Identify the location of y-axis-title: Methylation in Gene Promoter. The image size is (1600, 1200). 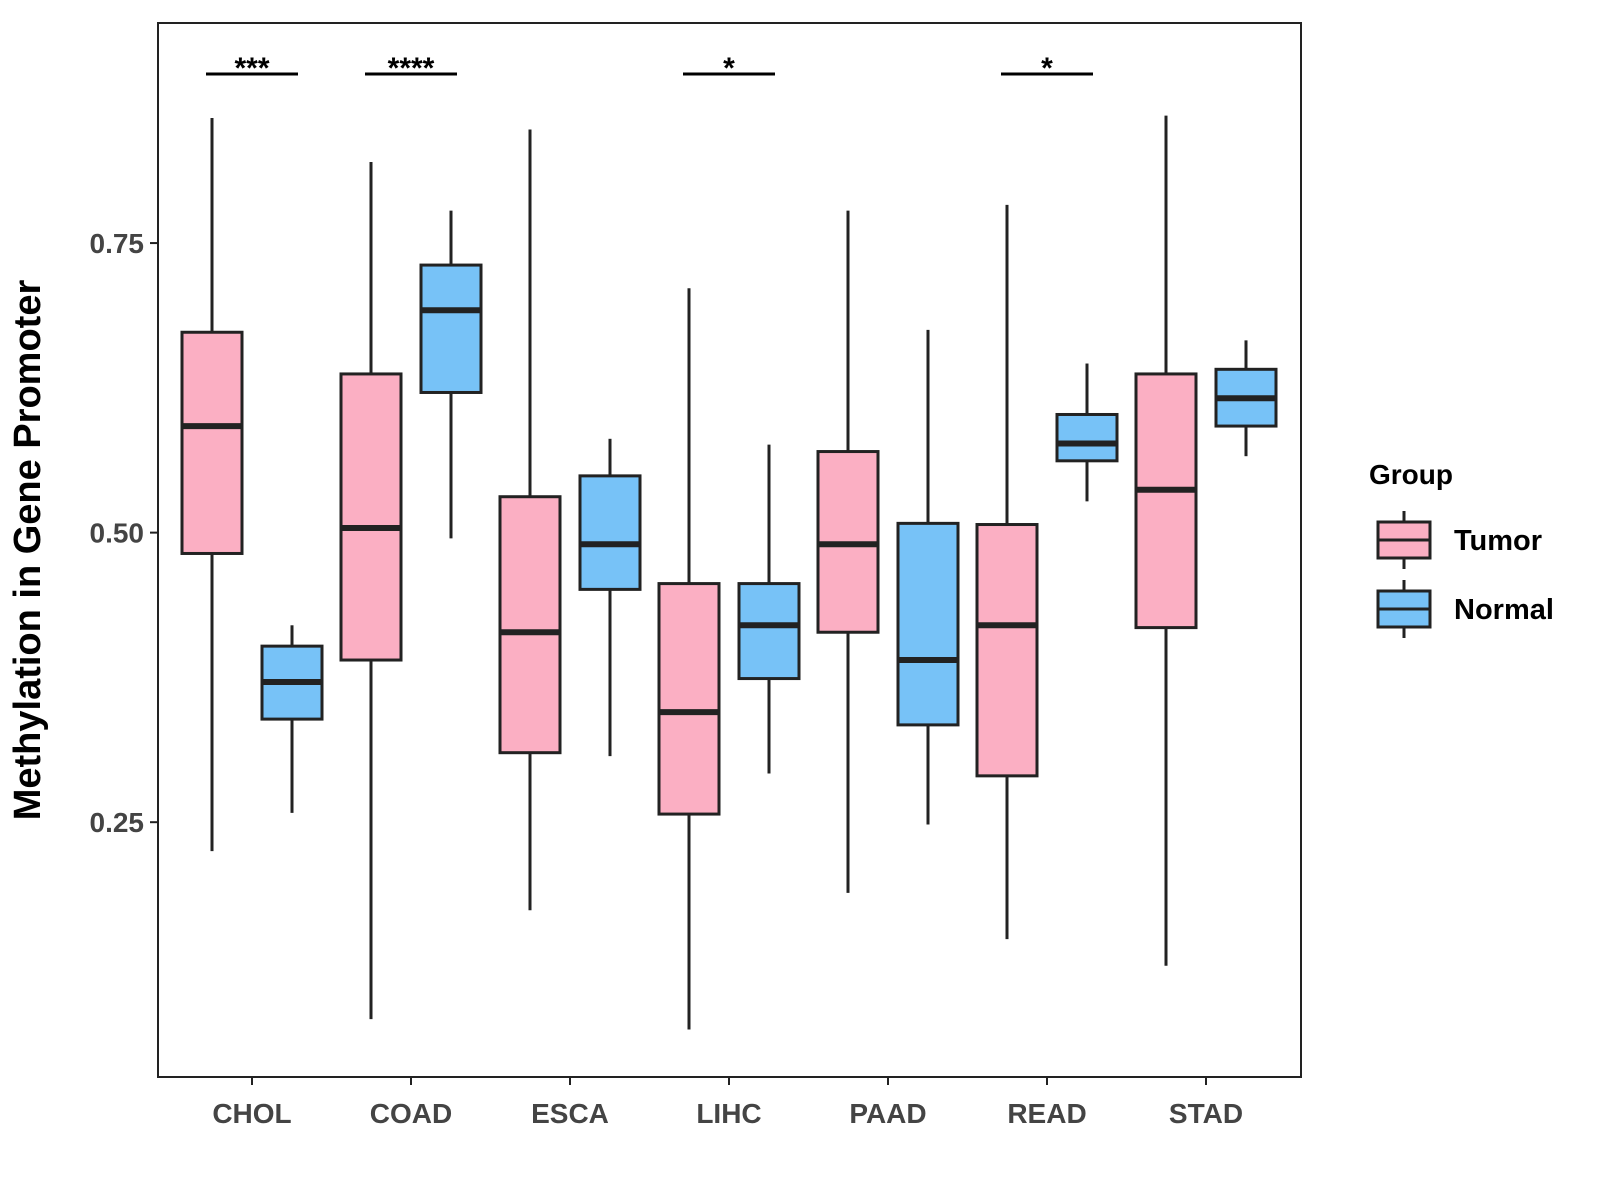
(28, 550).